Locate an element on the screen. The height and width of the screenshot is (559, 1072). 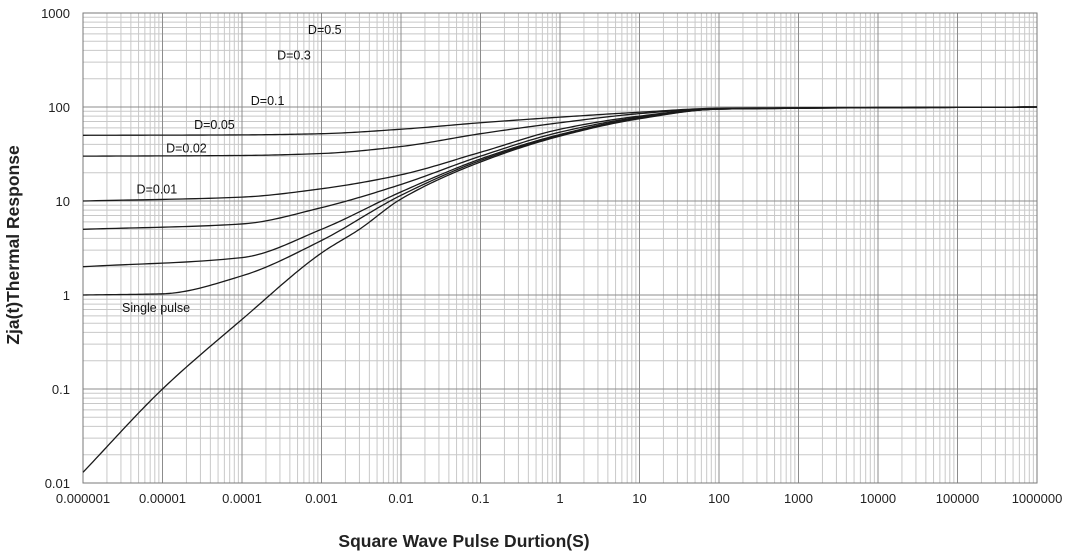
x-tick-label: 1 is located at coordinates (559, 498).